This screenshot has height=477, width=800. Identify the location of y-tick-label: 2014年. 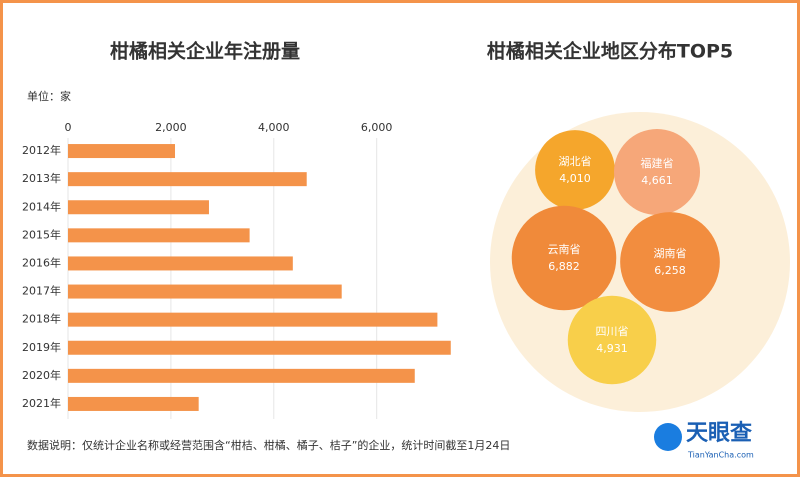
(41, 206).